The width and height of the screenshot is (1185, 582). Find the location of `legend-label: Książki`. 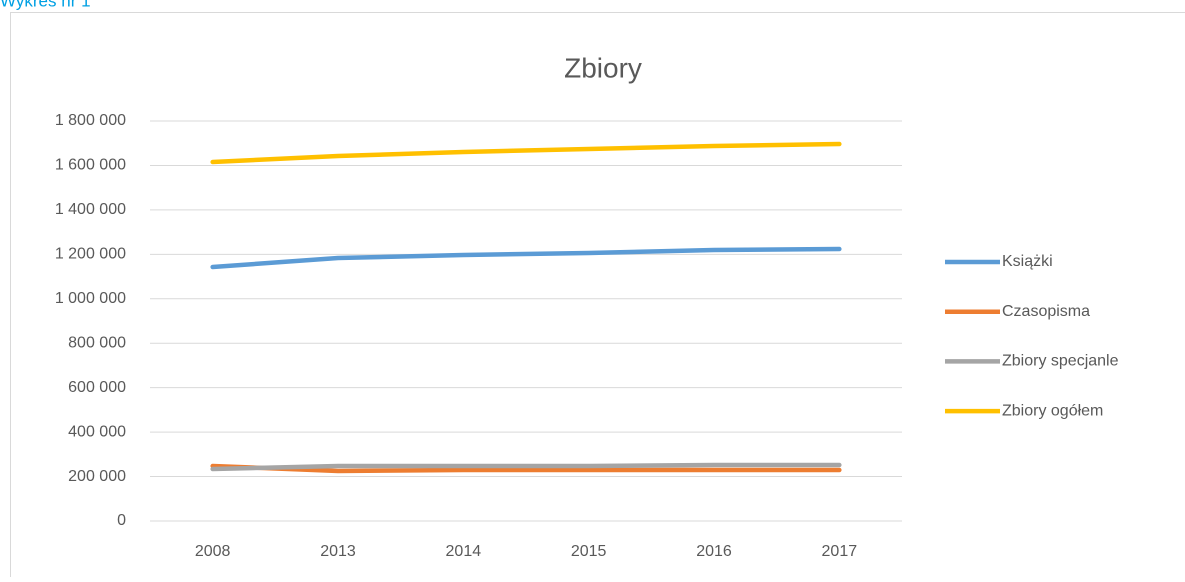

legend-label: Książki is located at coordinates (1027, 261).